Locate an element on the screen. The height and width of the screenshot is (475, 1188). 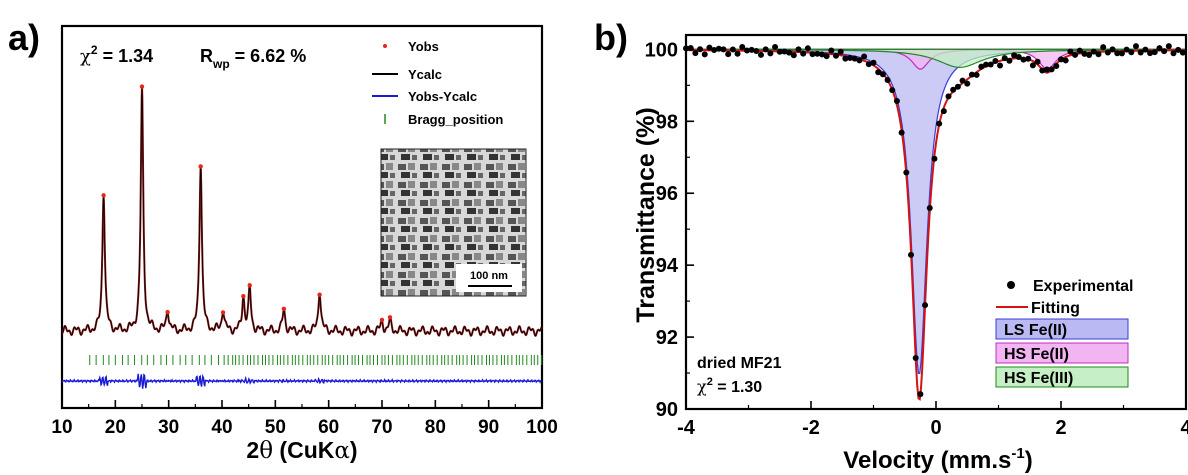
chi-value: = 1.34 is located at coordinates (126, 56).